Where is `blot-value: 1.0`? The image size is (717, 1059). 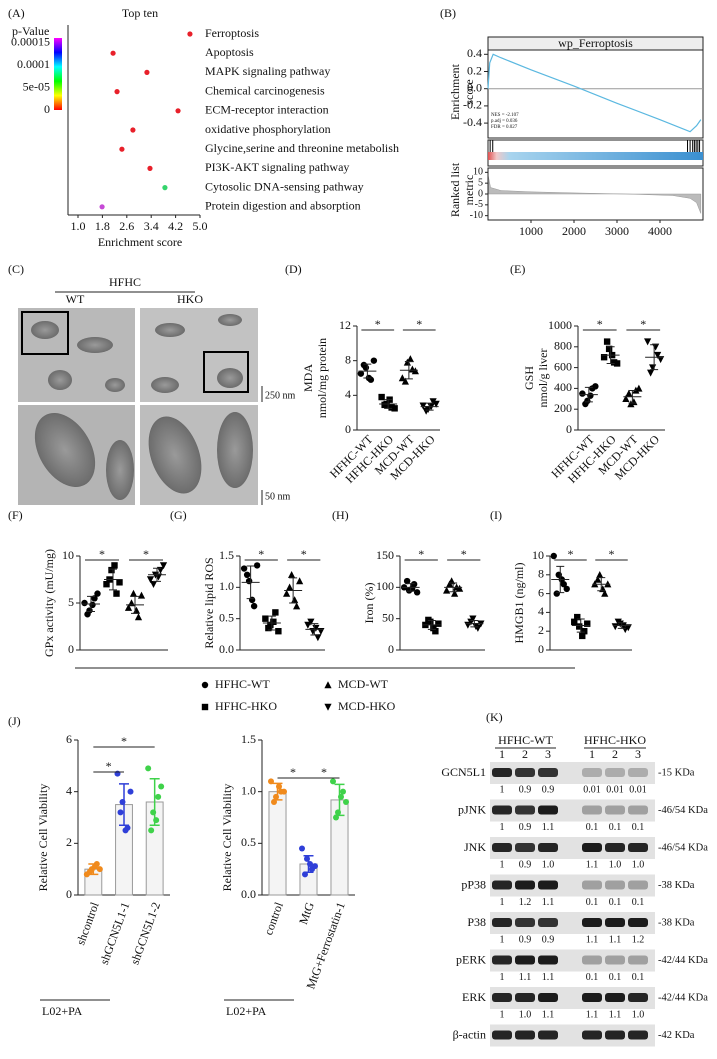 blot-value: 1.0 is located at coordinates (525, 1014).